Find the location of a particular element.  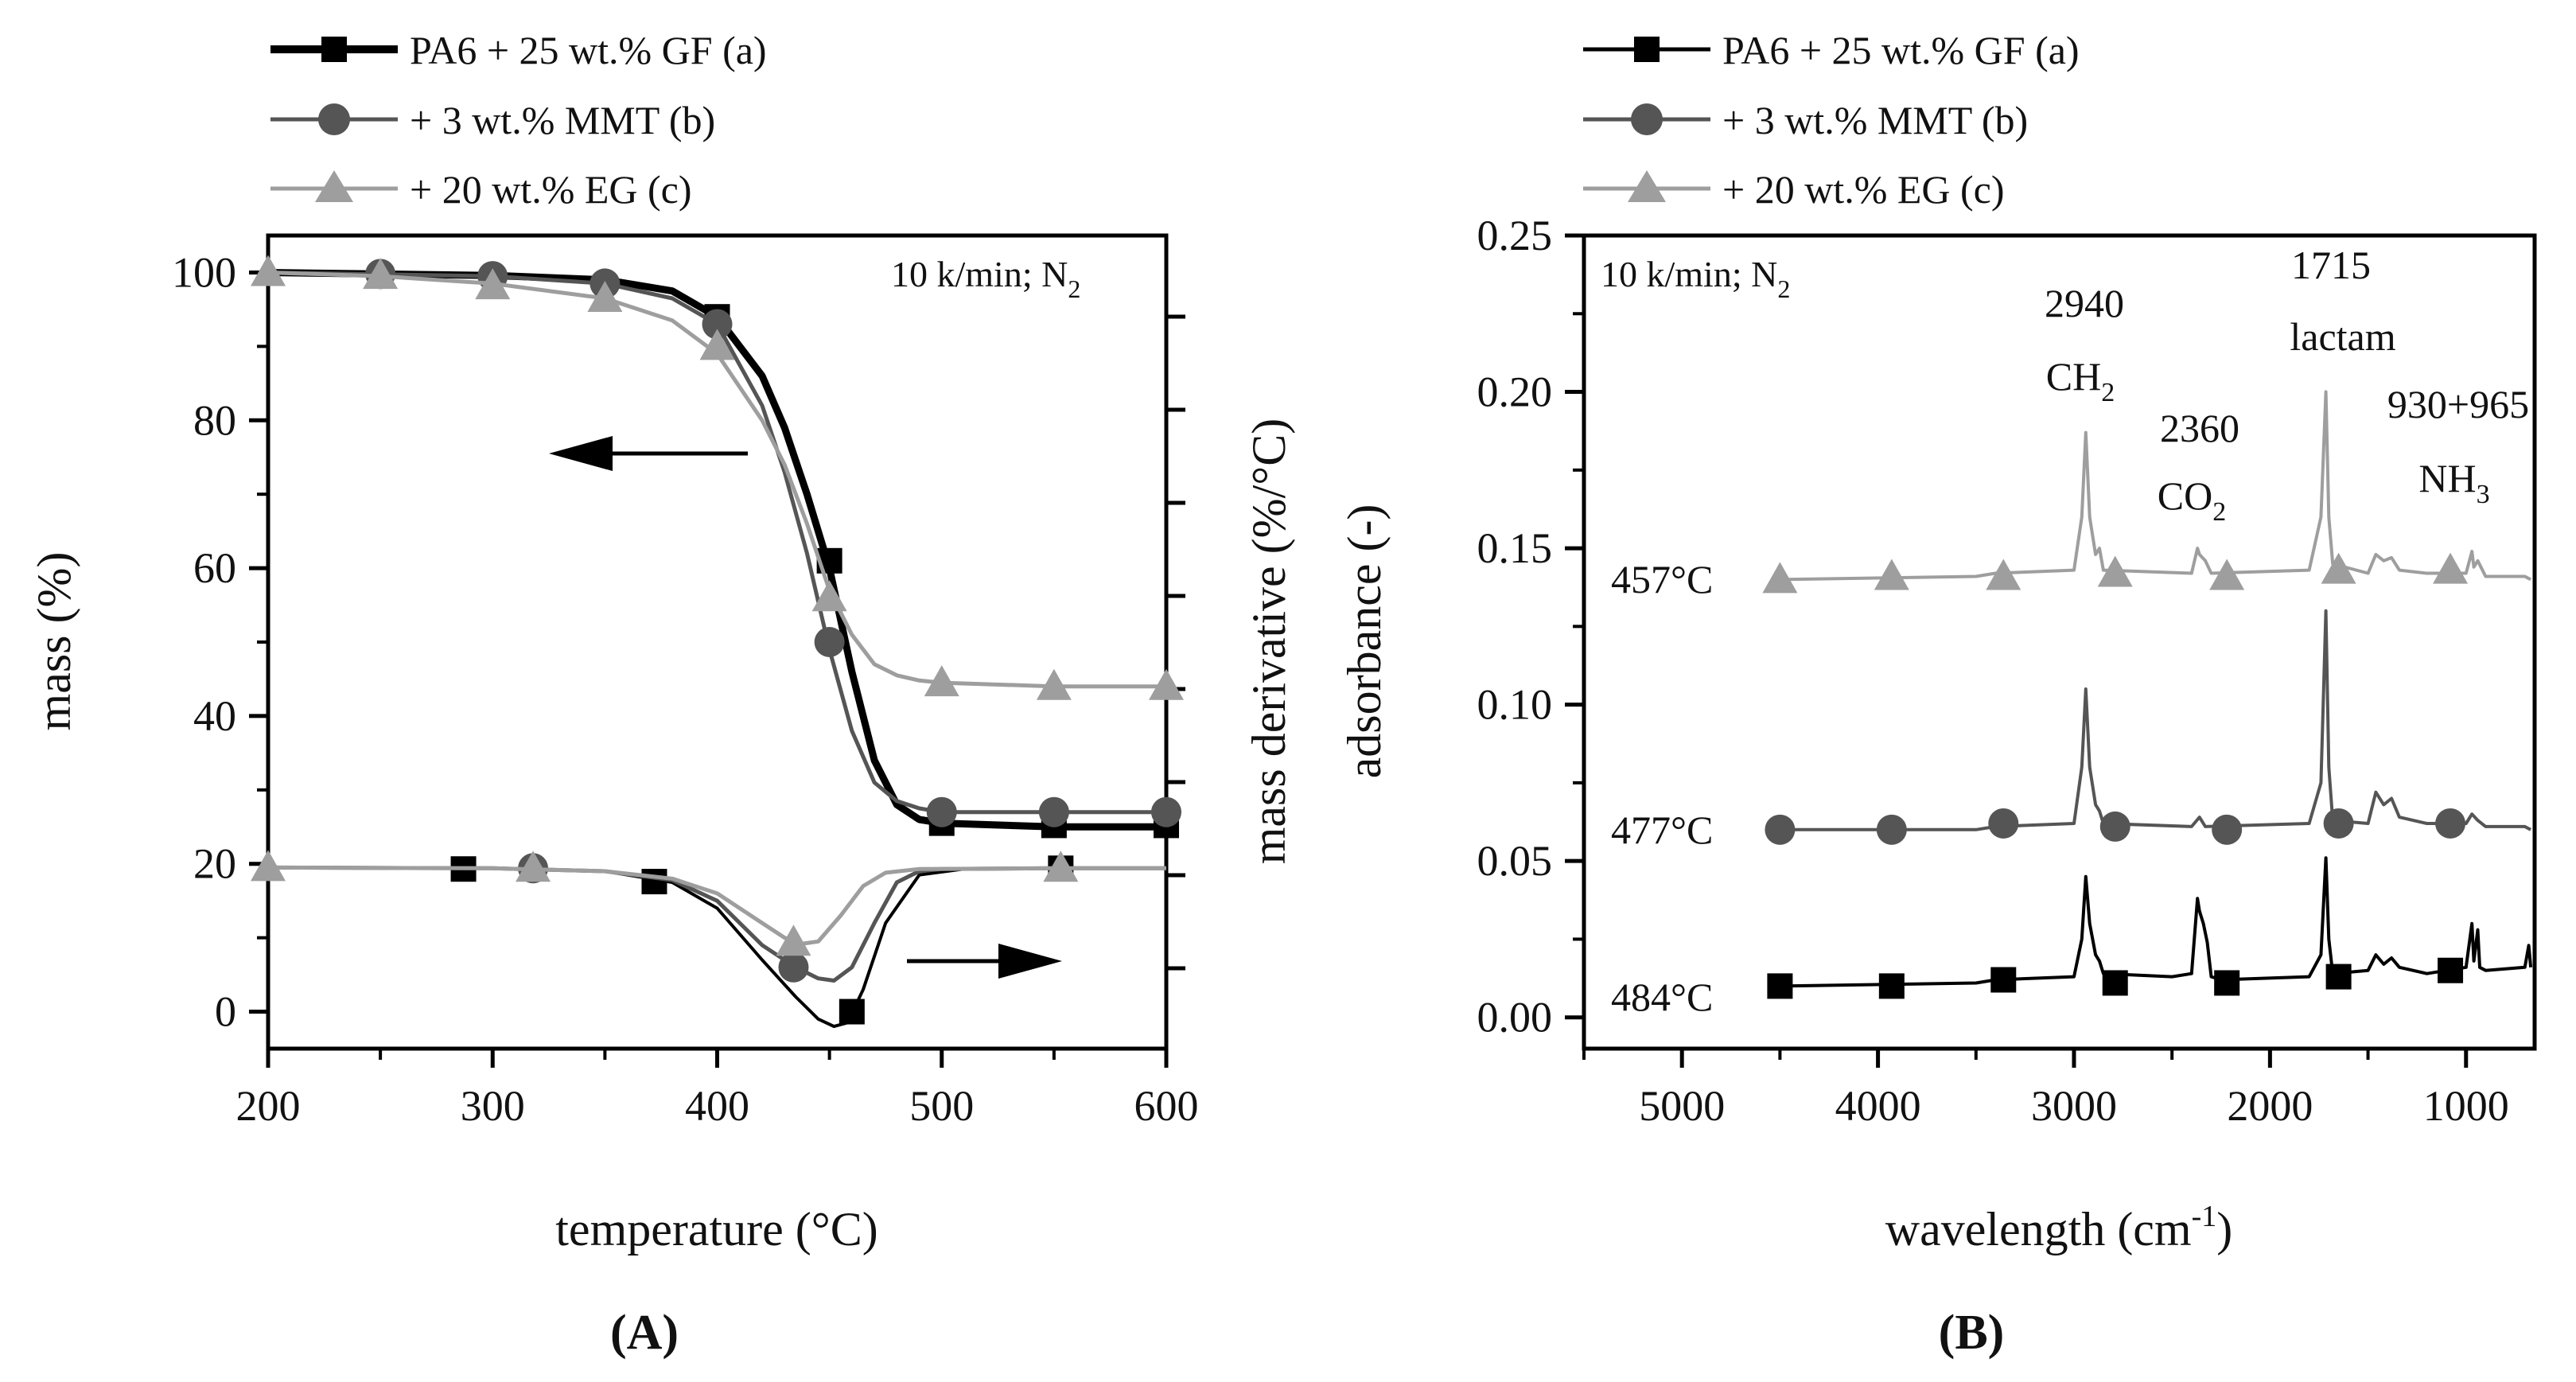

arrow-right-icon is located at coordinates (985, 962).